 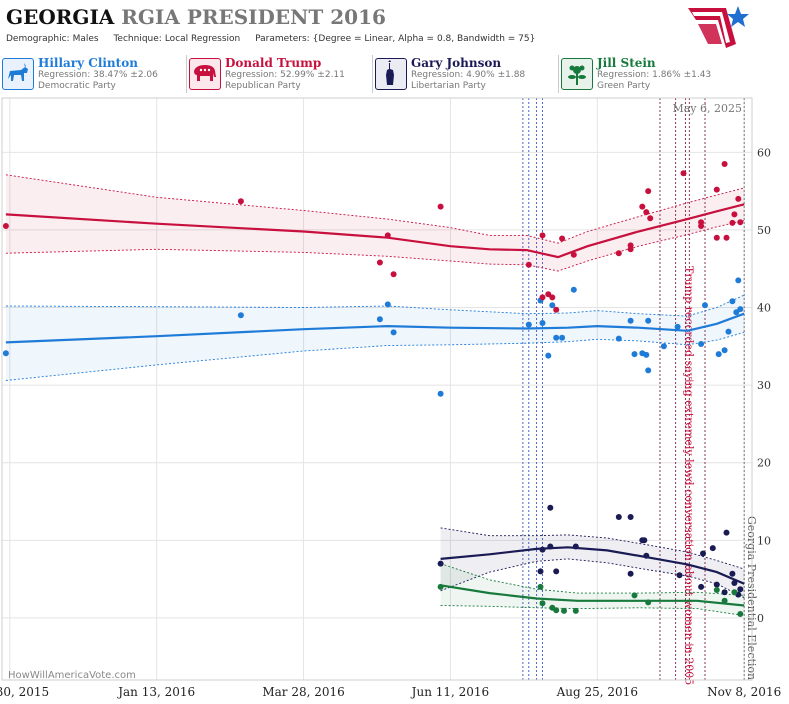 I want to click on y-tick-label: 30, so click(x=764, y=385).